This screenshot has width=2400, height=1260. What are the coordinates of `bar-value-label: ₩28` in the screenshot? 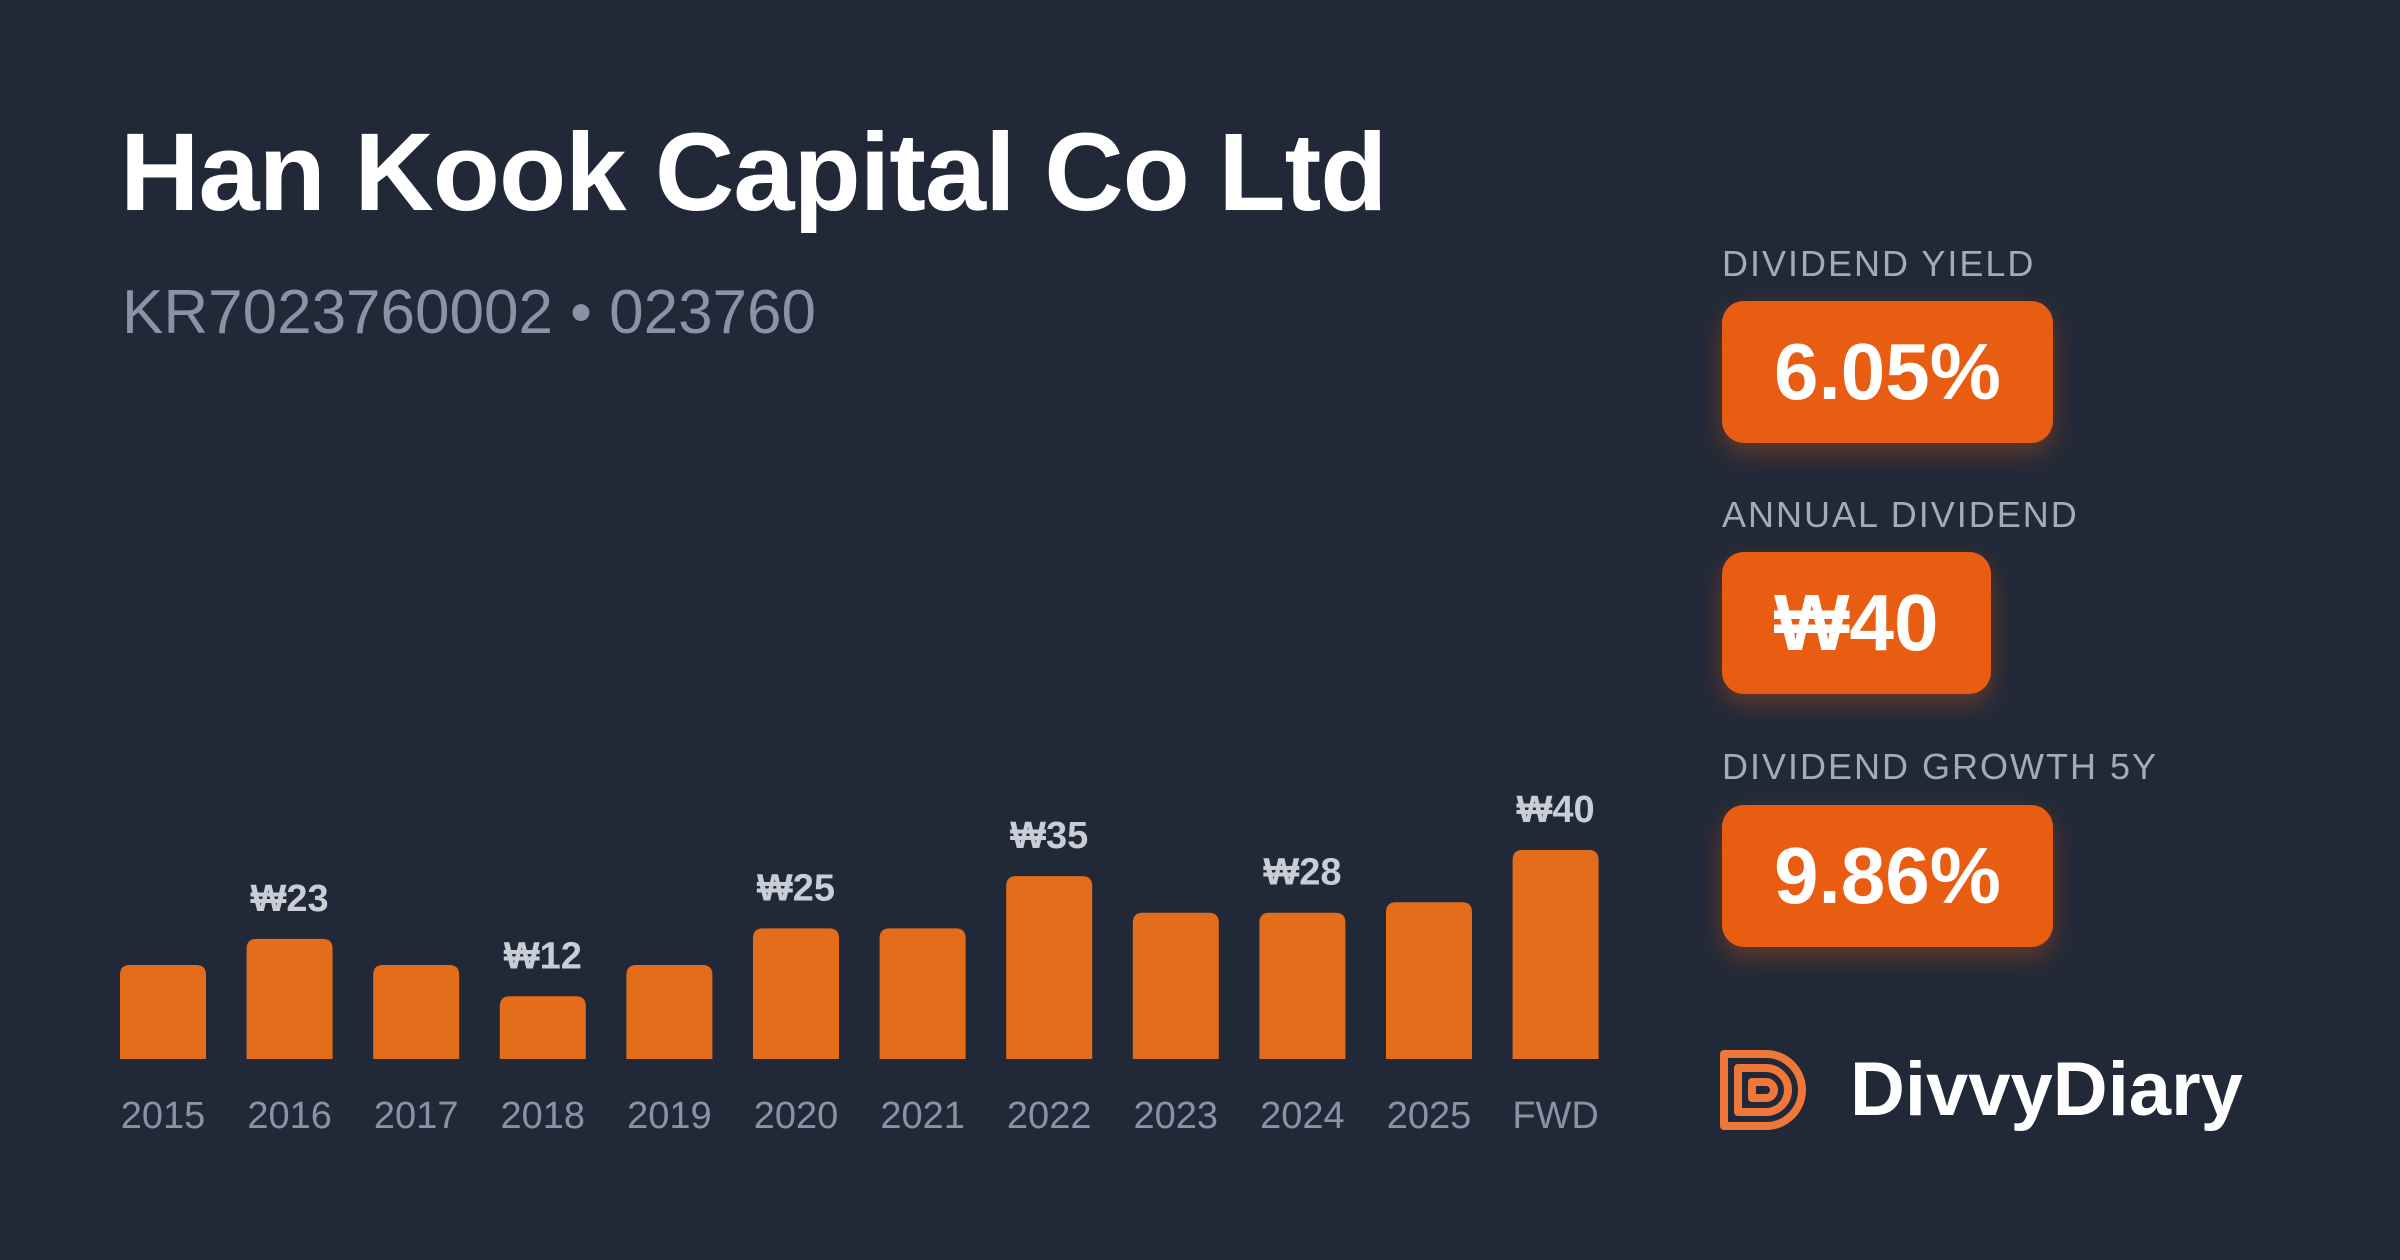 It's located at (1302, 873).